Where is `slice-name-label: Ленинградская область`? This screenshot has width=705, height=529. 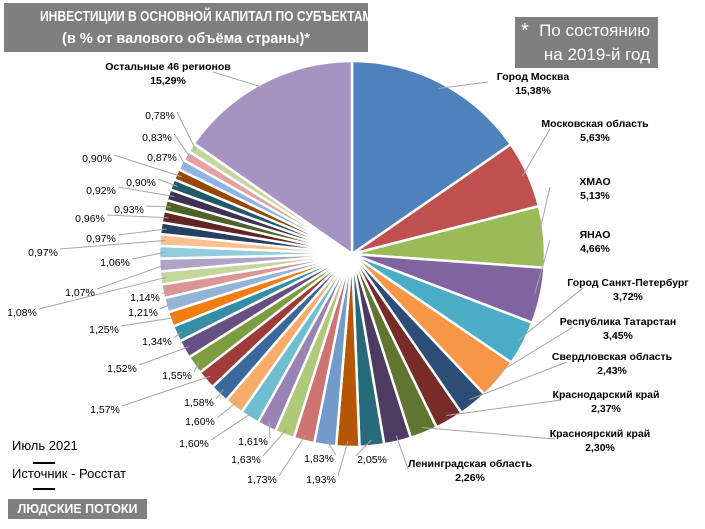 slice-name-label: Ленинградская область is located at coordinates (470, 464).